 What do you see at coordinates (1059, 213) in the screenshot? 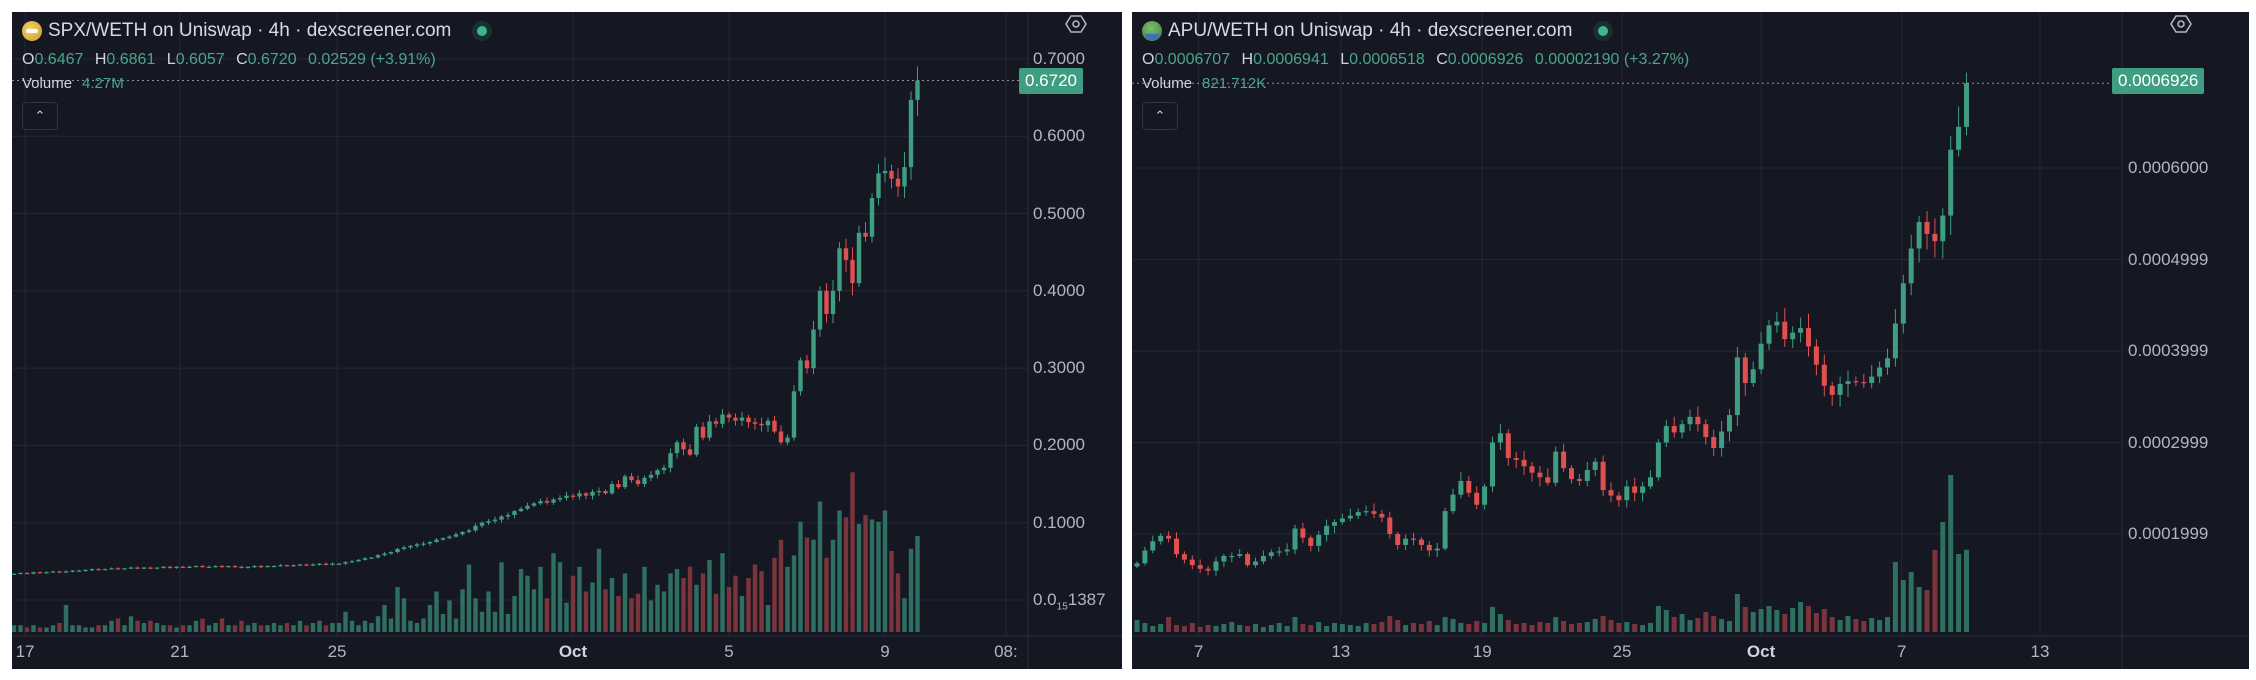
I see `price-axis-label: 0.5000` at bounding box center [1059, 213].